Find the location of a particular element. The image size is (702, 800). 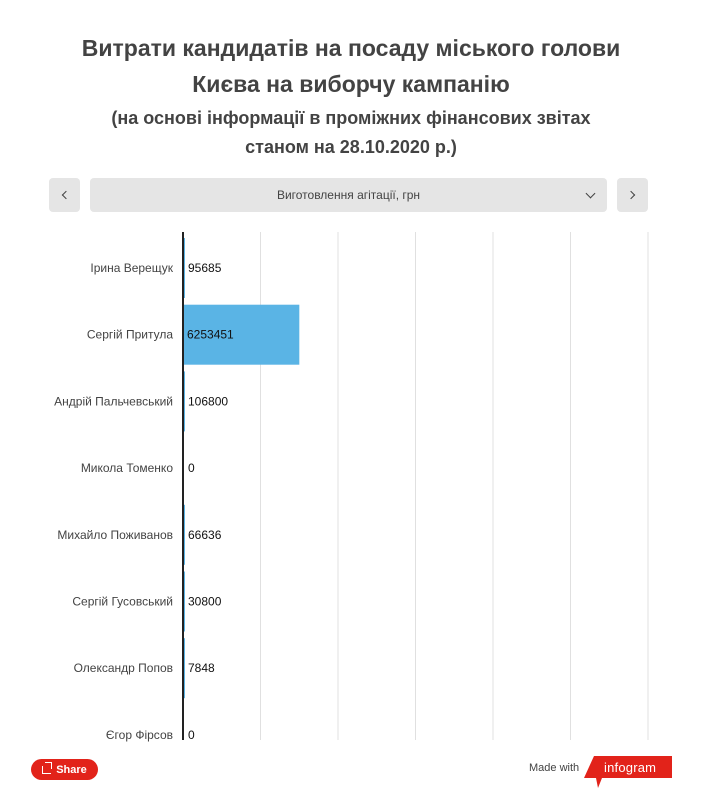

metric-select: Виготовлення агітації, грн is located at coordinates (348, 195).